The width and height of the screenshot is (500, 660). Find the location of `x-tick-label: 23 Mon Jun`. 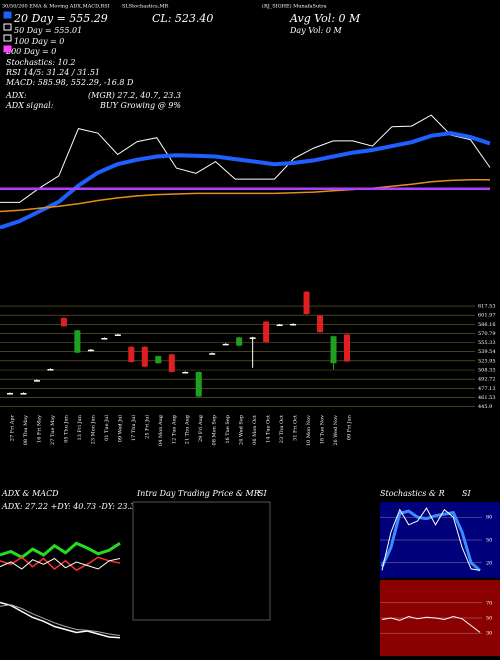

x-tick-label: 23 Mon Jun is located at coordinates (93, 429).